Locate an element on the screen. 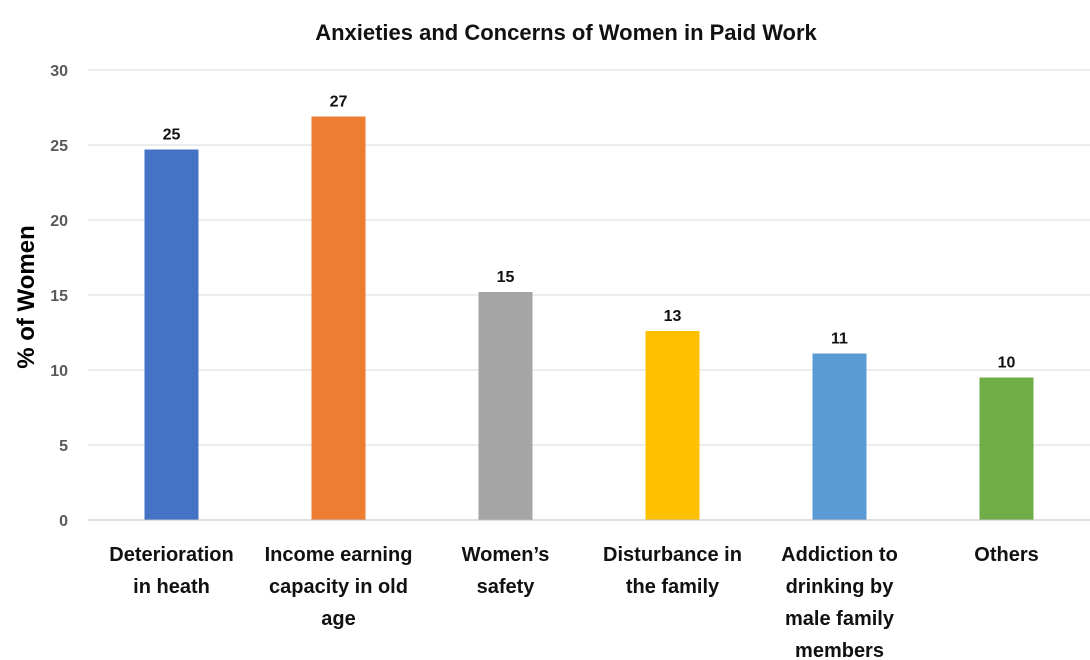  y-tick-label: 5 is located at coordinates (63, 446).